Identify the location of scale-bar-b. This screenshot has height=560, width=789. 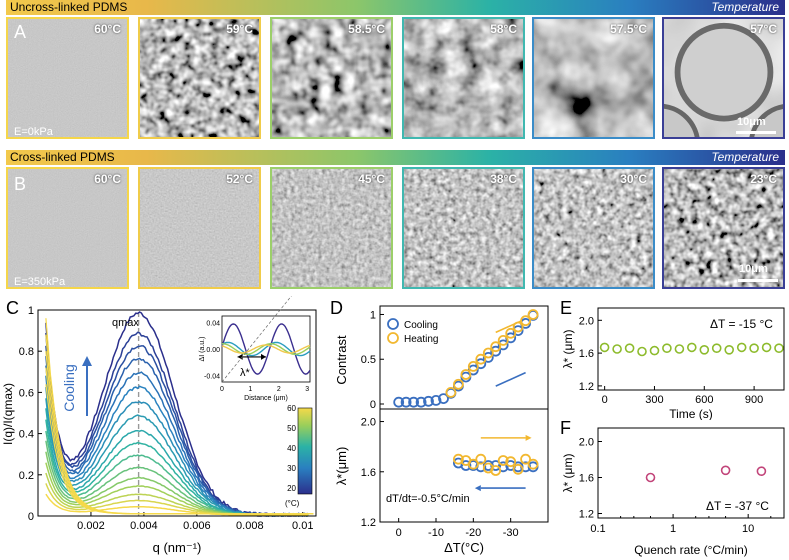
(758, 280).